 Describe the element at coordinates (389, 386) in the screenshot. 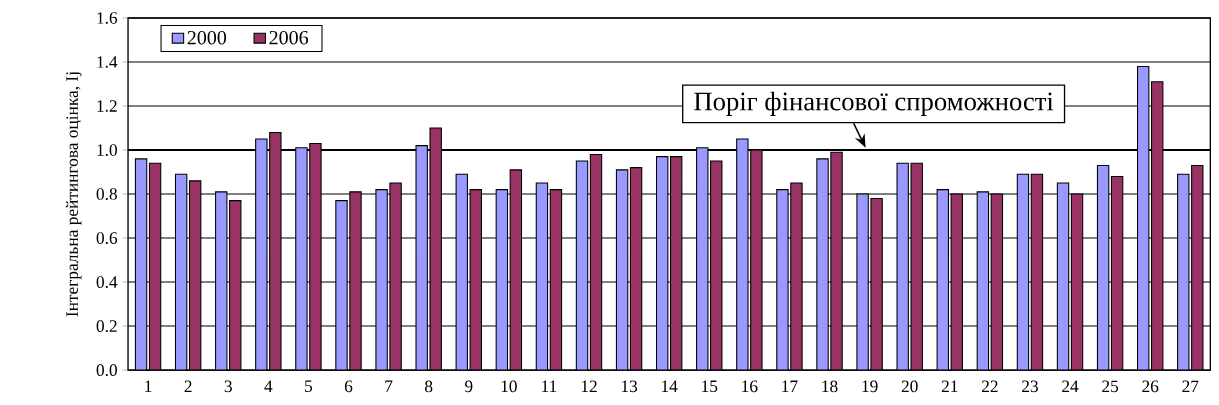

I see `x-tick-label: 7` at that location.